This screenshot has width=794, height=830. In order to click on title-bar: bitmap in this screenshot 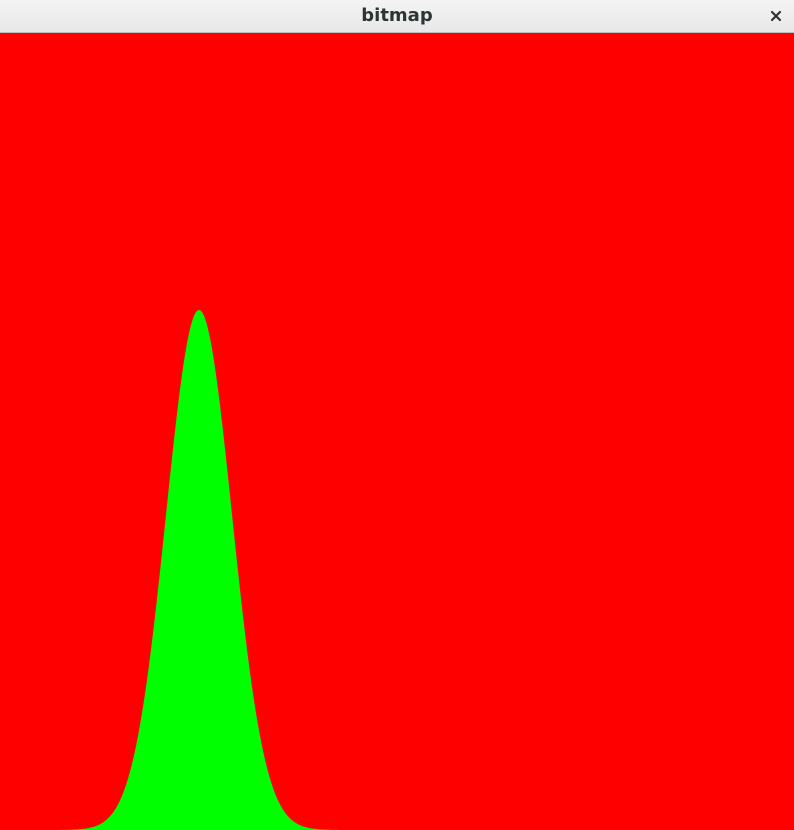, I will do `click(397, 16)`.